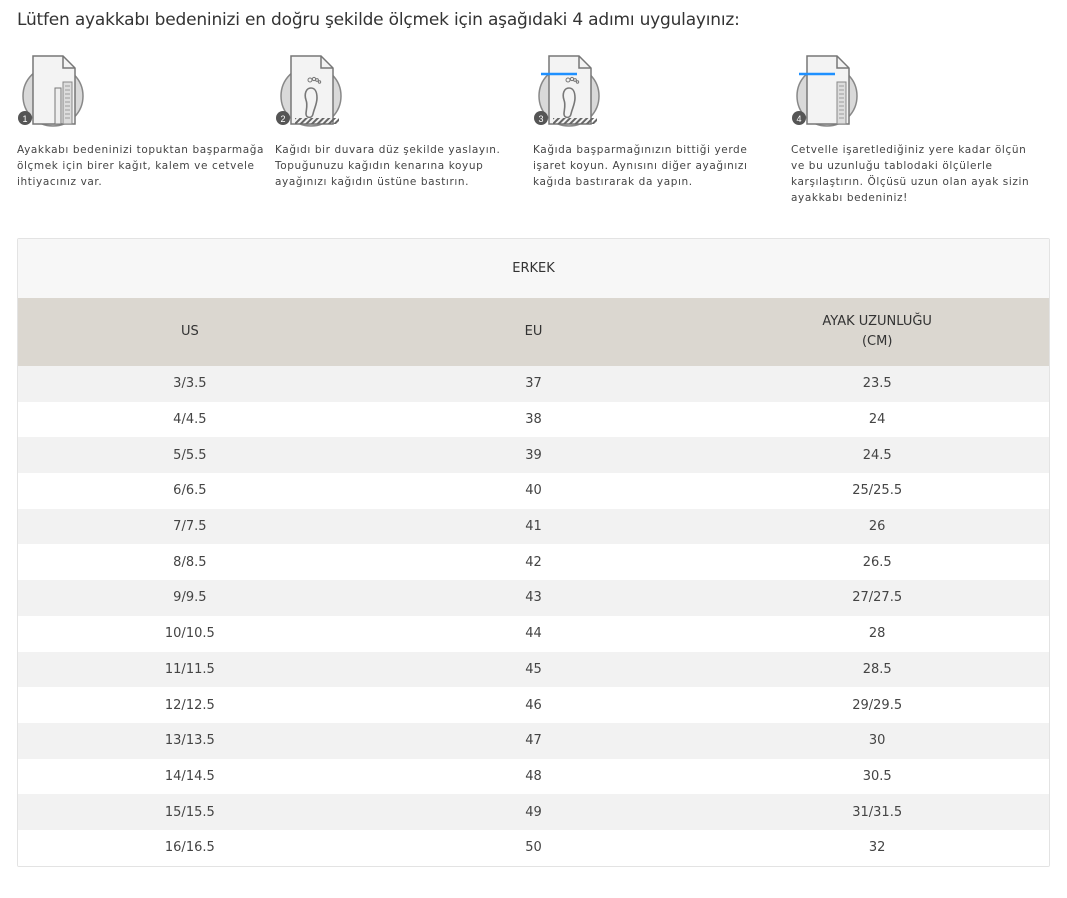 The height and width of the screenshot is (898, 1067). Describe the element at coordinates (877, 634) in the screenshot. I see `cell-cm: 28` at that location.